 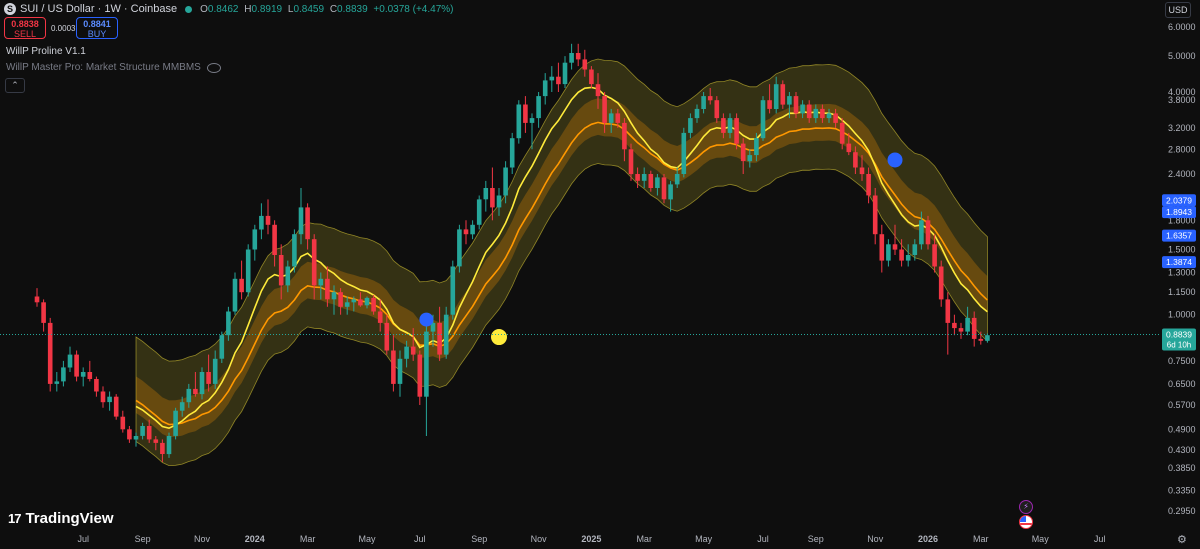 I want to click on ohlc-change: +0.0378 (+4.47%), so click(x=413, y=9).